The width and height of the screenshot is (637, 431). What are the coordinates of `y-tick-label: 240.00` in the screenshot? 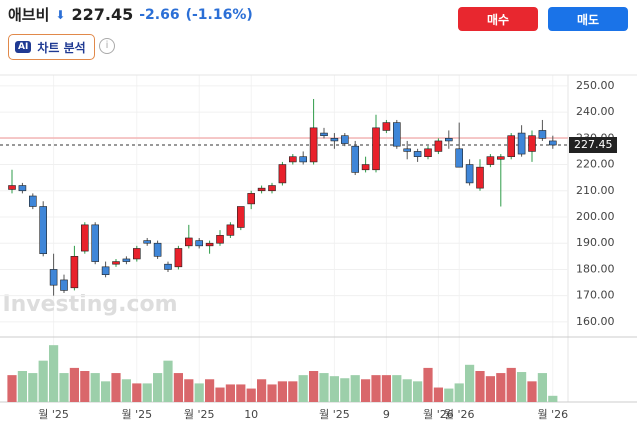 It's located at (595, 111).